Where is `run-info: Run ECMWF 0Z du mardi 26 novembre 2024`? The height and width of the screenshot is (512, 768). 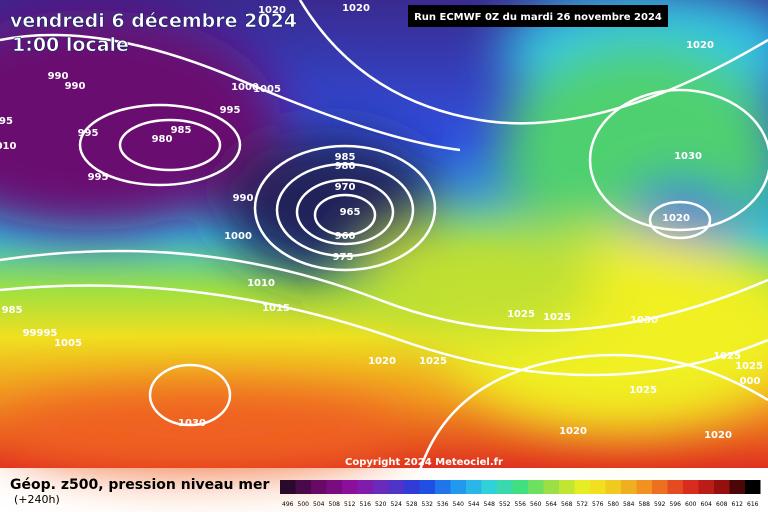 run-info: Run ECMWF 0Z du mardi 26 novembre 2024 is located at coordinates (538, 17).